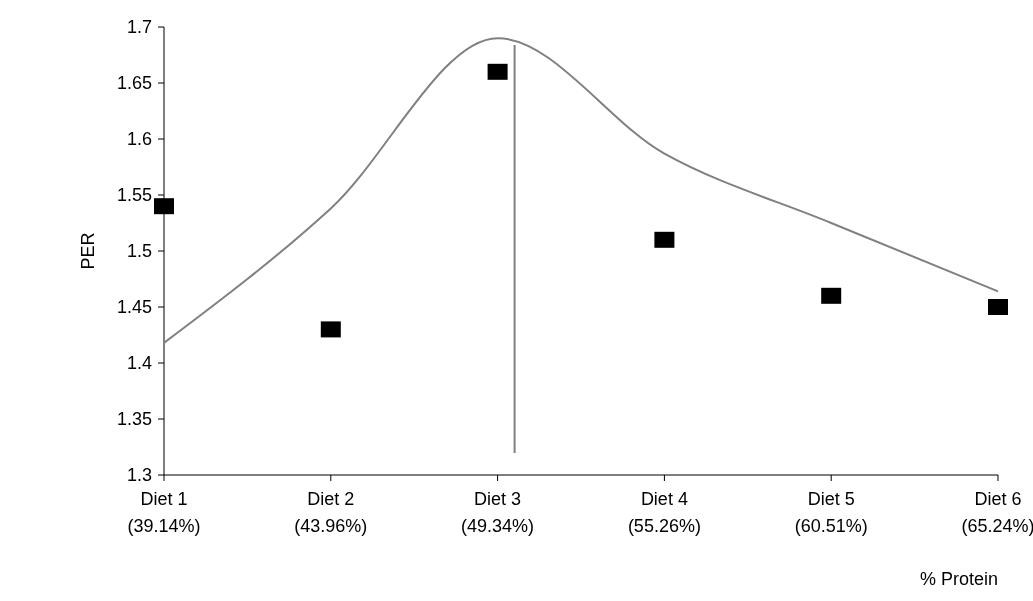 The image size is (1033, 601). Describe the element at coordinates (831, 512) in the screenshot. I see `x-tick-label: Diet 5 (60.51%)` at that location.